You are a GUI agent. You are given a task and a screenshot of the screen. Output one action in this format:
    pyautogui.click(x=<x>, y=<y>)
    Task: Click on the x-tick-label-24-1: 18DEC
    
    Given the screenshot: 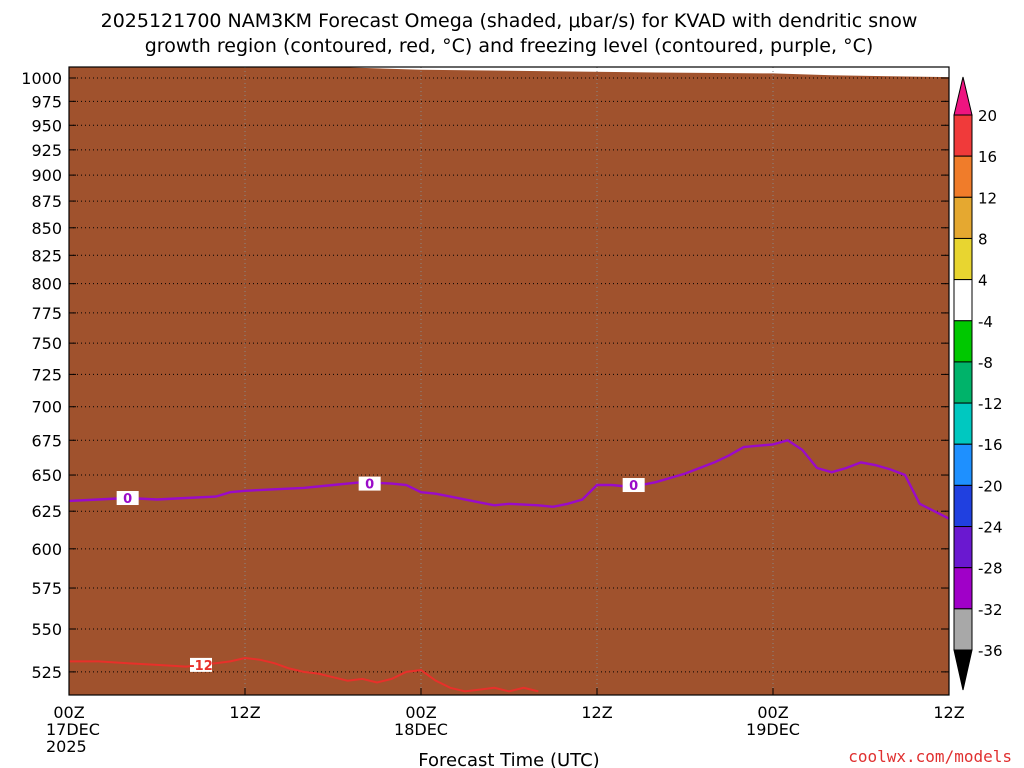 What is the action you would take?
    pyautogui.click(x=421, y=729)
    